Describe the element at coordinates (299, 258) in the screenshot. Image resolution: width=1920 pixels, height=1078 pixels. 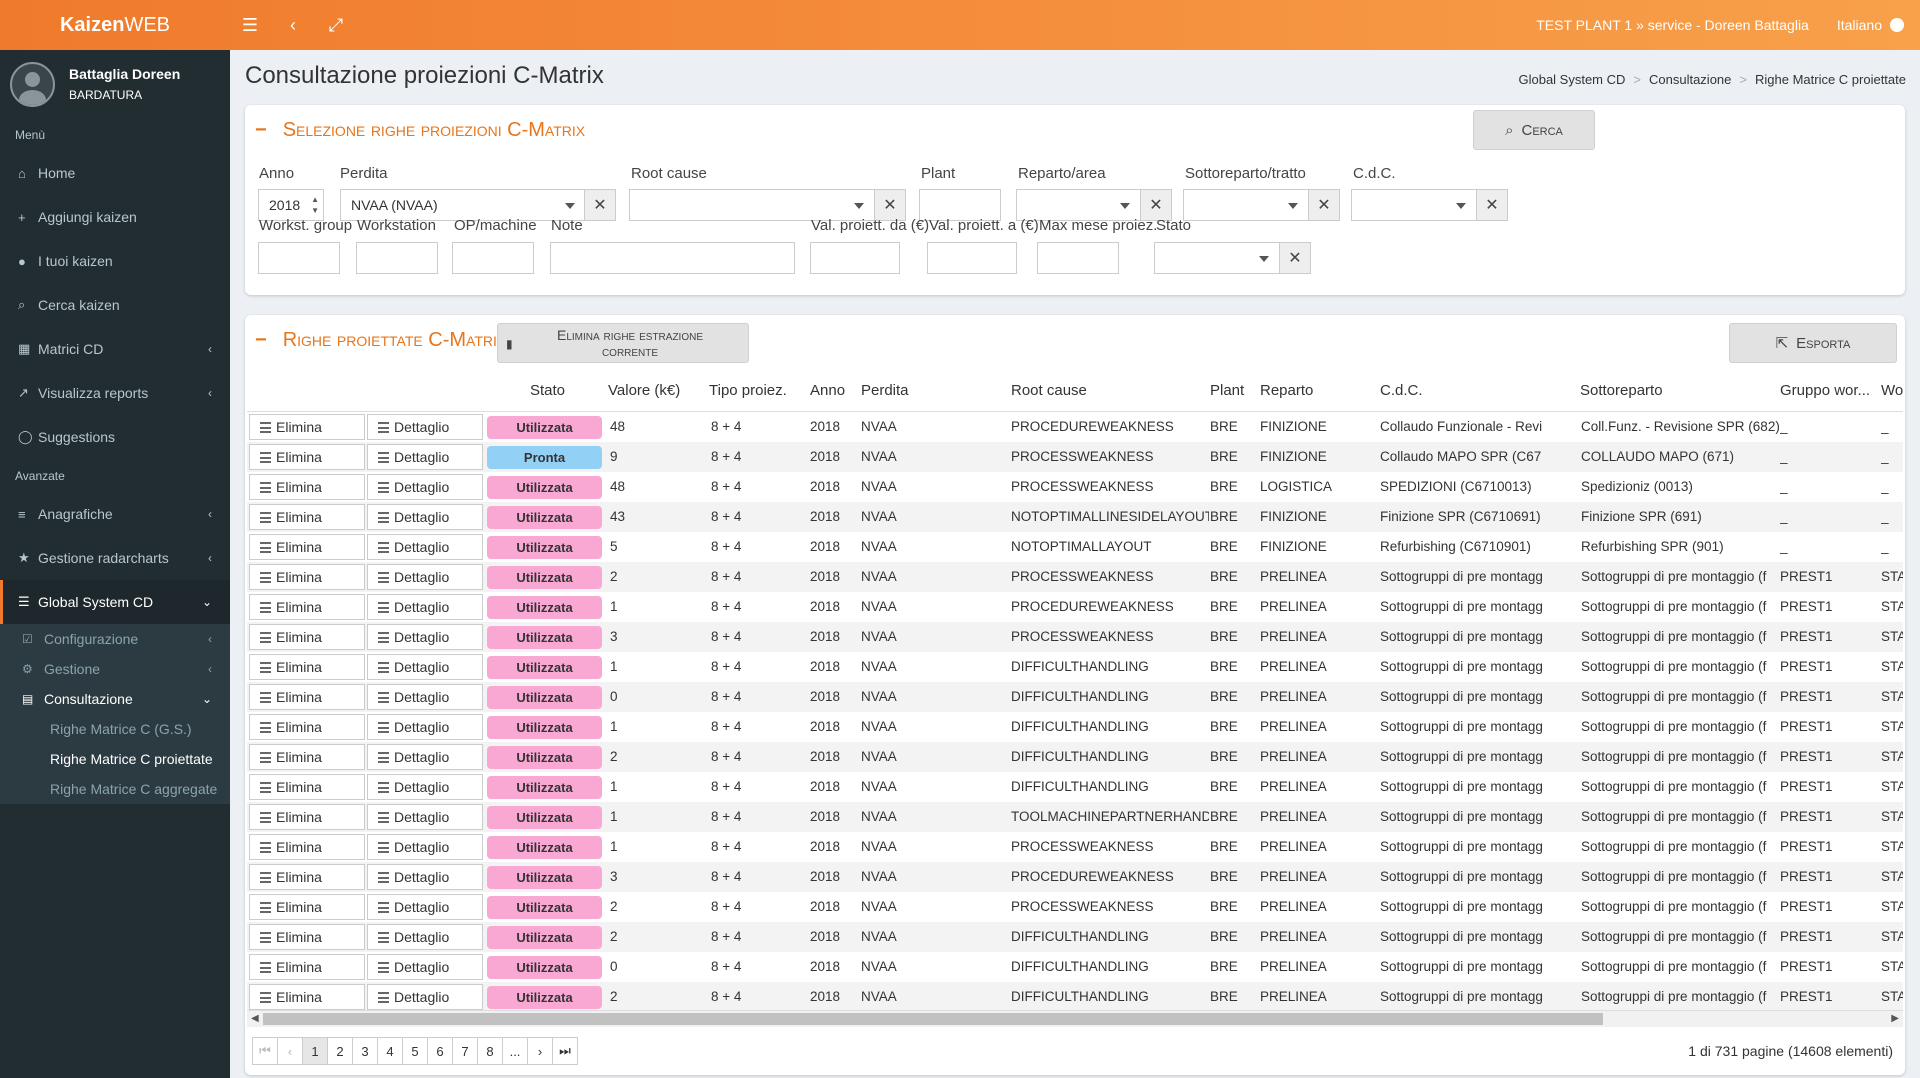
I see `workst-group-input` at that location.